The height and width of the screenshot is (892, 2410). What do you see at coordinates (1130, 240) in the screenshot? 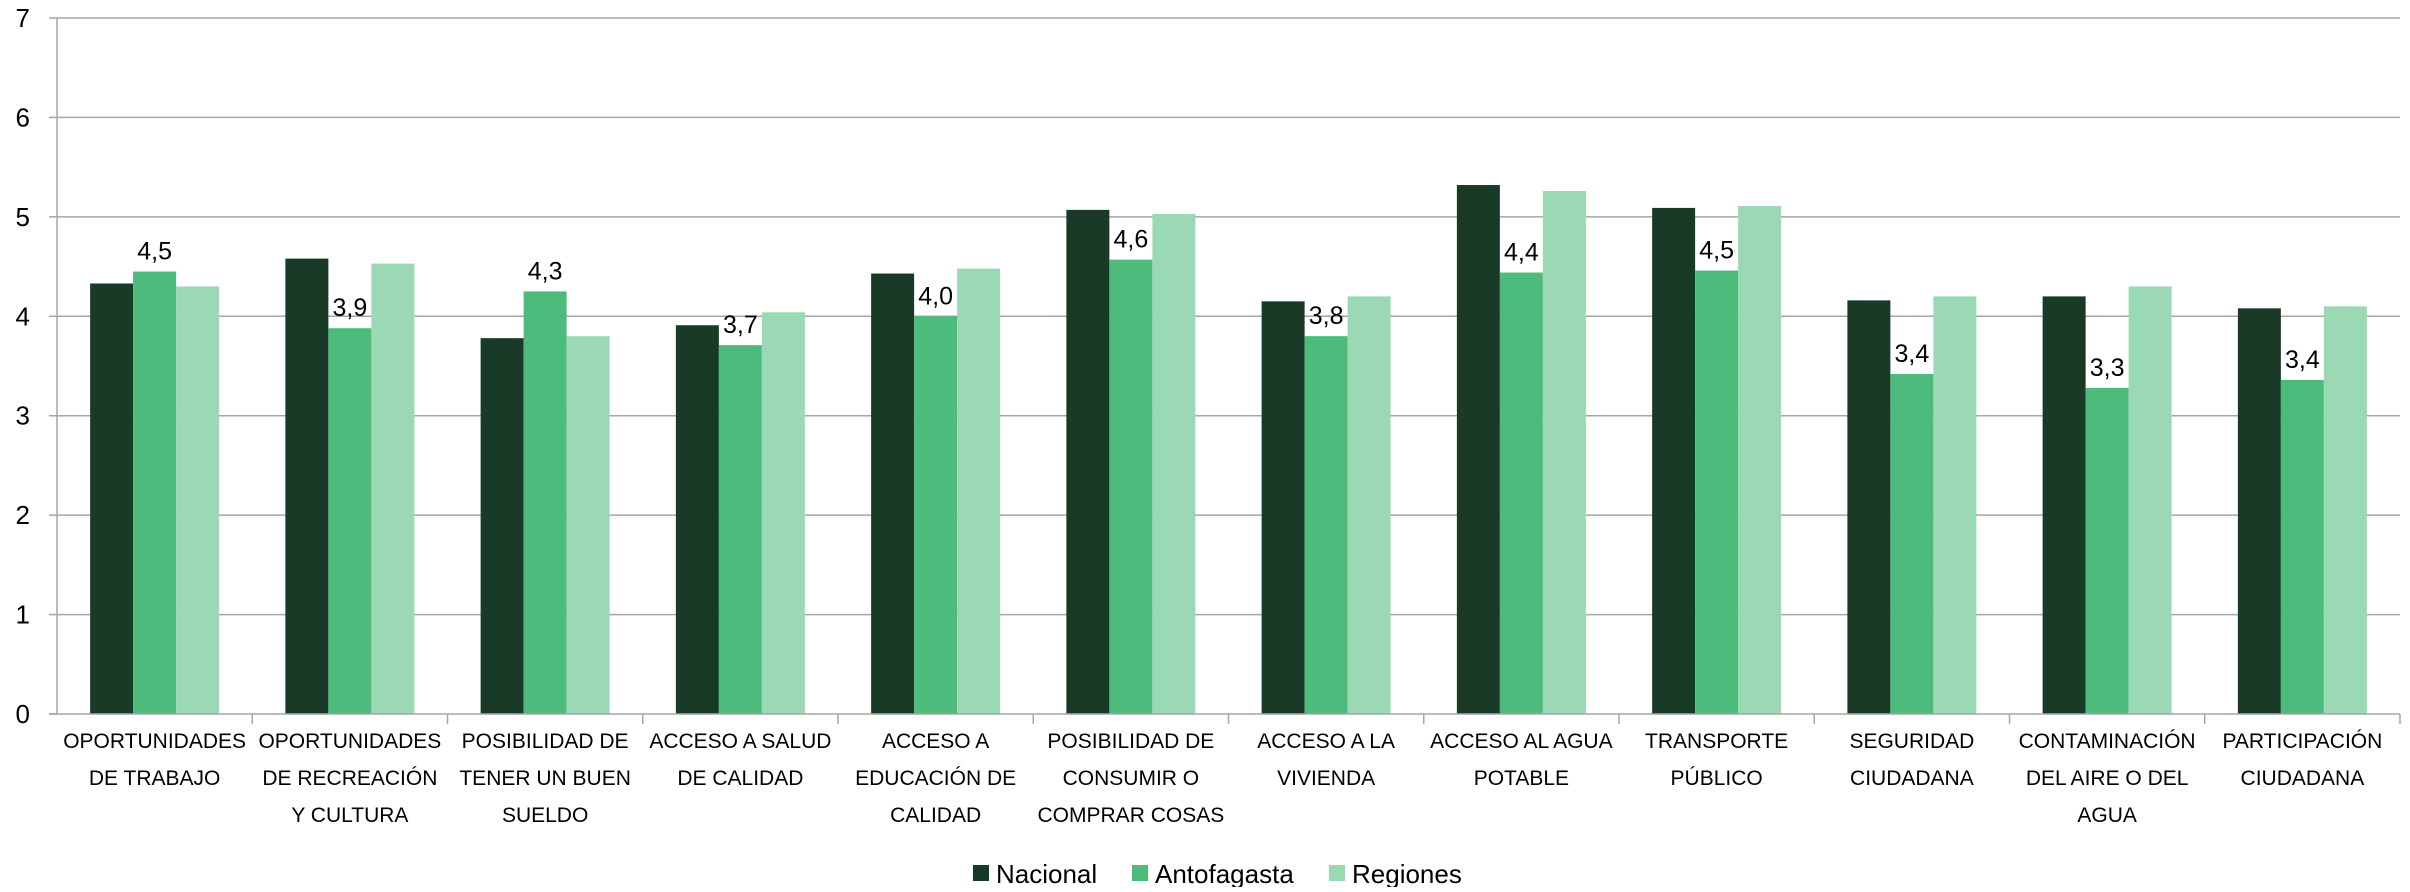
I see `data-label: 4,6` at bounding box center [1130, 240].